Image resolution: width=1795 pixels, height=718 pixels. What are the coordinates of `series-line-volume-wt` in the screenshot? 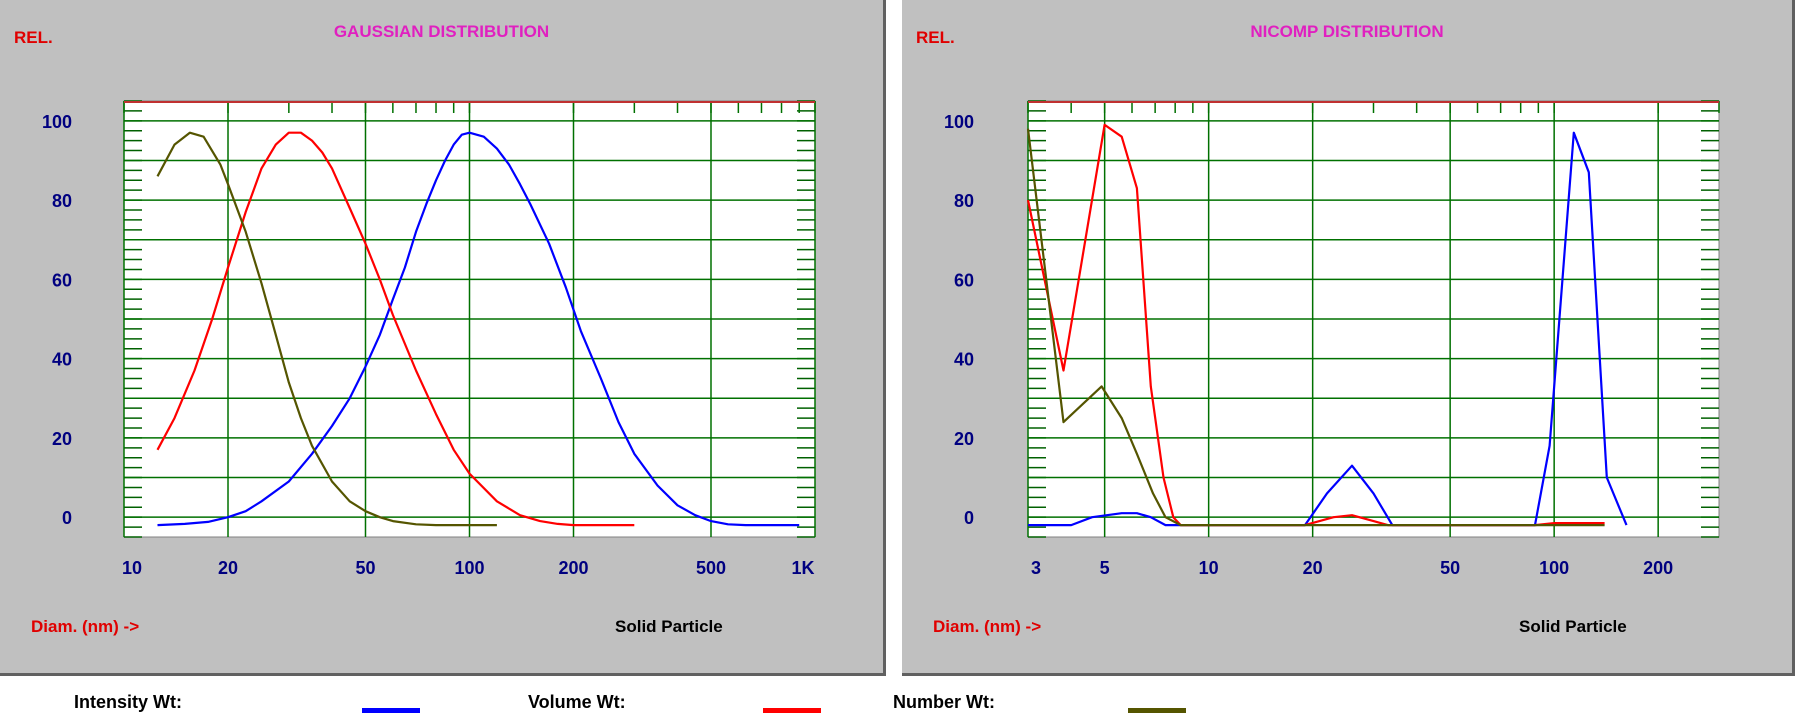 It's located at (395, 329).